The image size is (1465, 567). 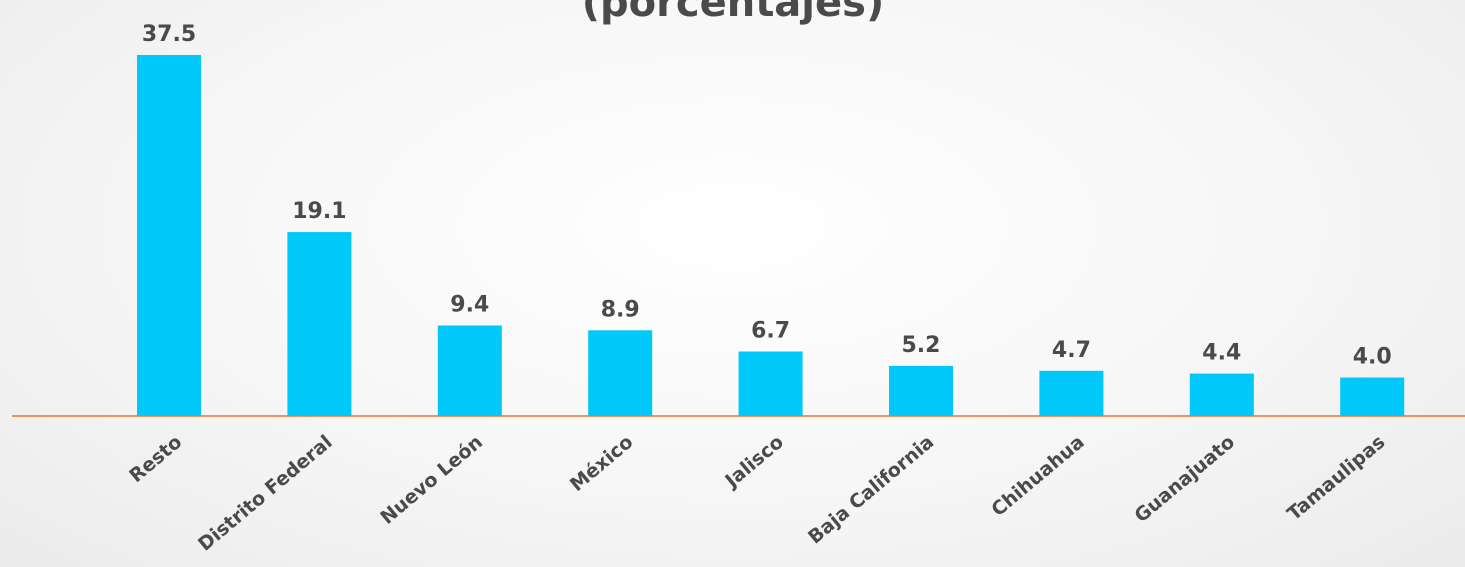 I want to click on value-label: 8.9, so click(x=620, y=309).